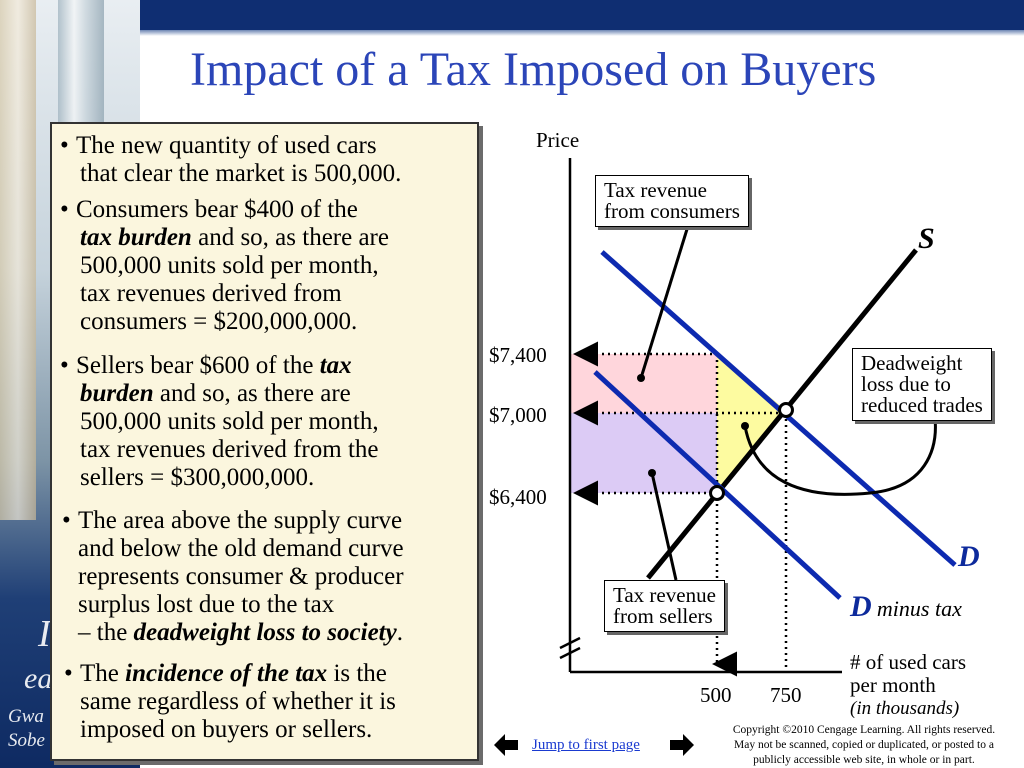  I want to click on bullet-line: sellers = $300,000,000., so click(197, 477).